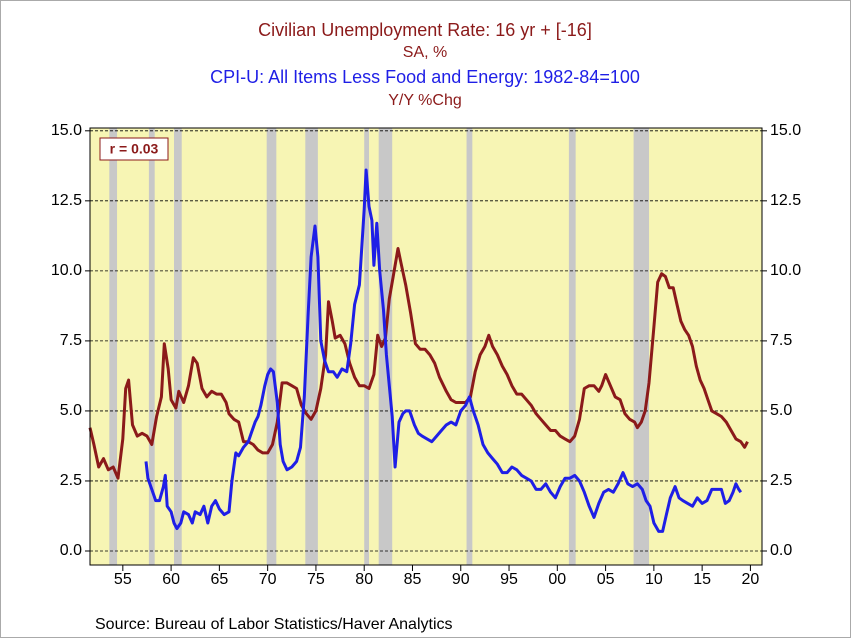 This screenshot has height=638, width=851. What do you see at coordinates (557, 579) in the screenshot?
I see `x-tick-label: 00` at bounding box center [557, 579].